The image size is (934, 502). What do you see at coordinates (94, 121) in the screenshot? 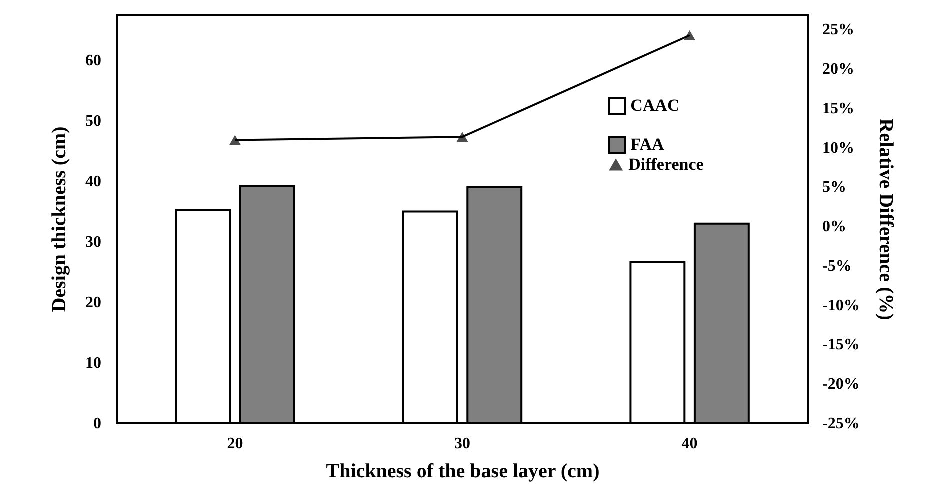
I see `y-tick-label: 50` at bounding box center [94, 121].